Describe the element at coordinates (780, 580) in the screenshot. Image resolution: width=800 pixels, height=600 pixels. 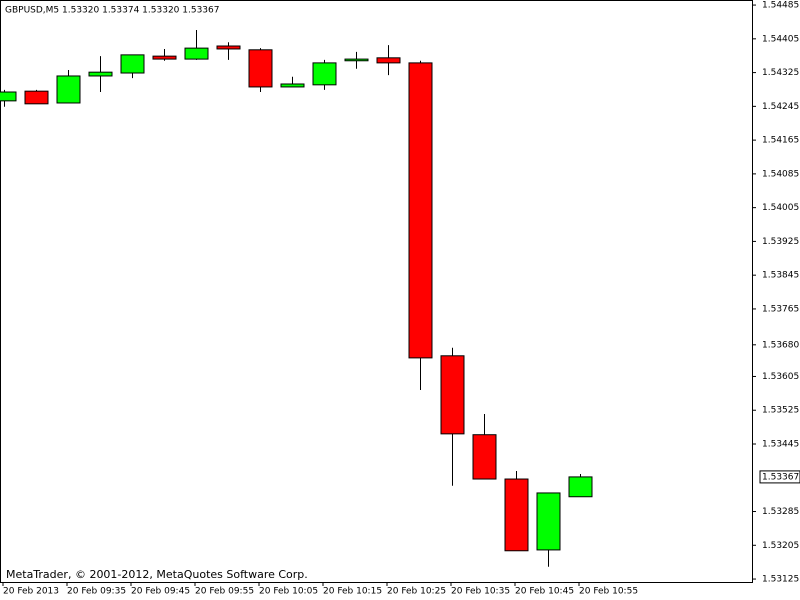
I see `y-tick-label: 1.53125` at that location.